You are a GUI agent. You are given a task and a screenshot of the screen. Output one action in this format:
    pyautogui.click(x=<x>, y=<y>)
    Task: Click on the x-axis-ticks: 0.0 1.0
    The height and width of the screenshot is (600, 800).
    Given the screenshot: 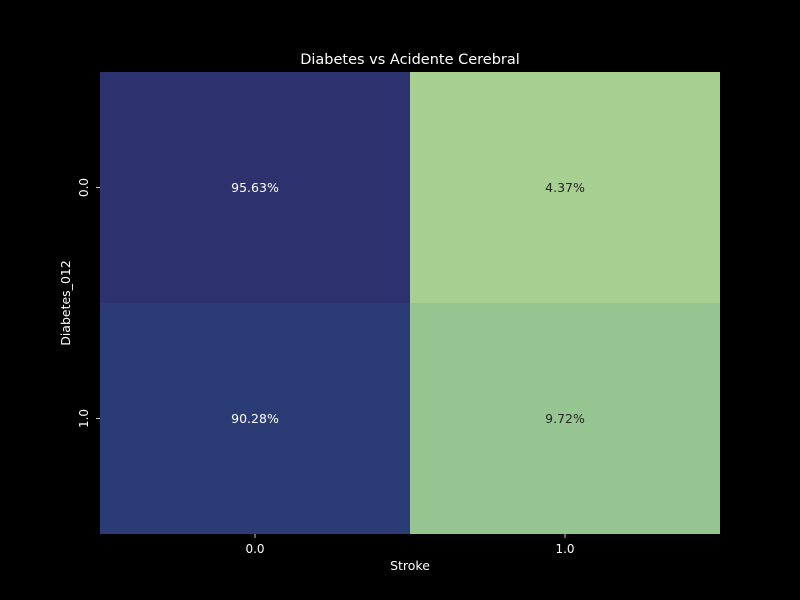 What is the action you would take?
    pyautogui.click(x=410, y=545)
    